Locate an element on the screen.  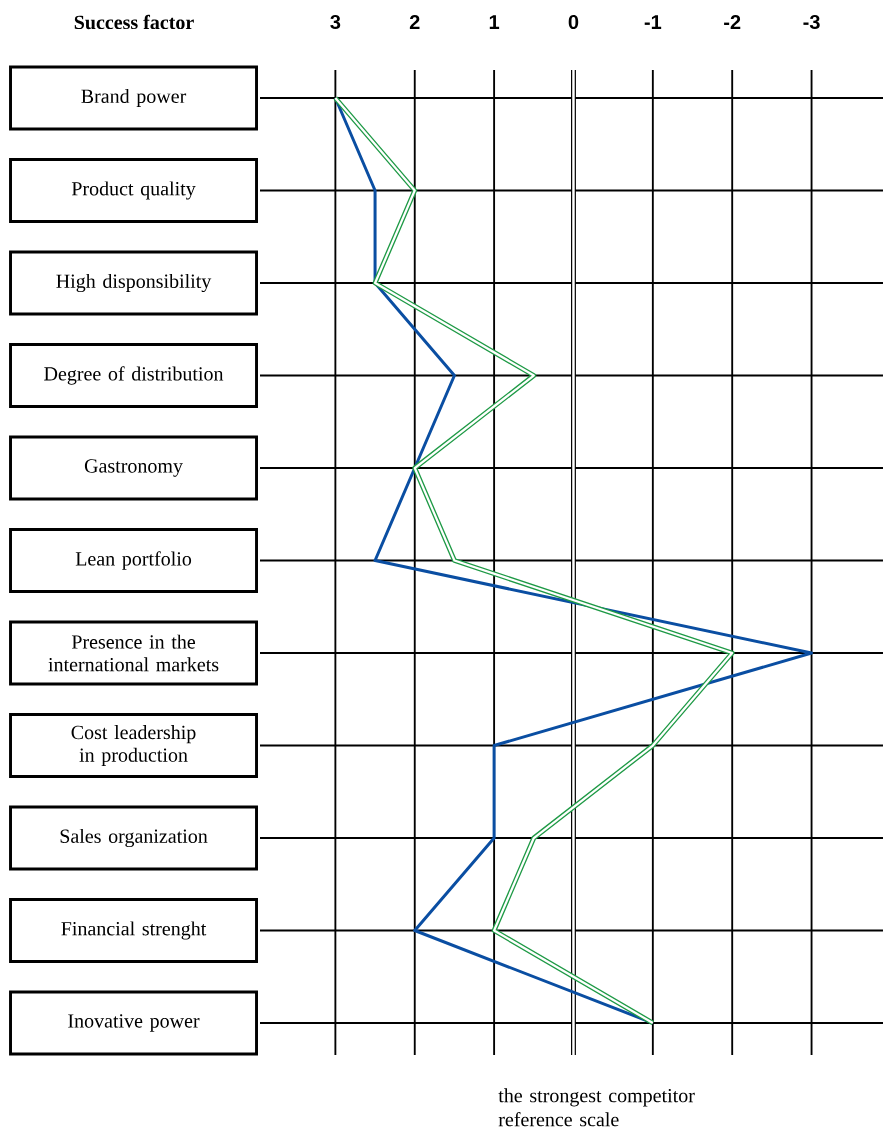
y-tick-label: Sales organization is located at coordinates (134, 838).